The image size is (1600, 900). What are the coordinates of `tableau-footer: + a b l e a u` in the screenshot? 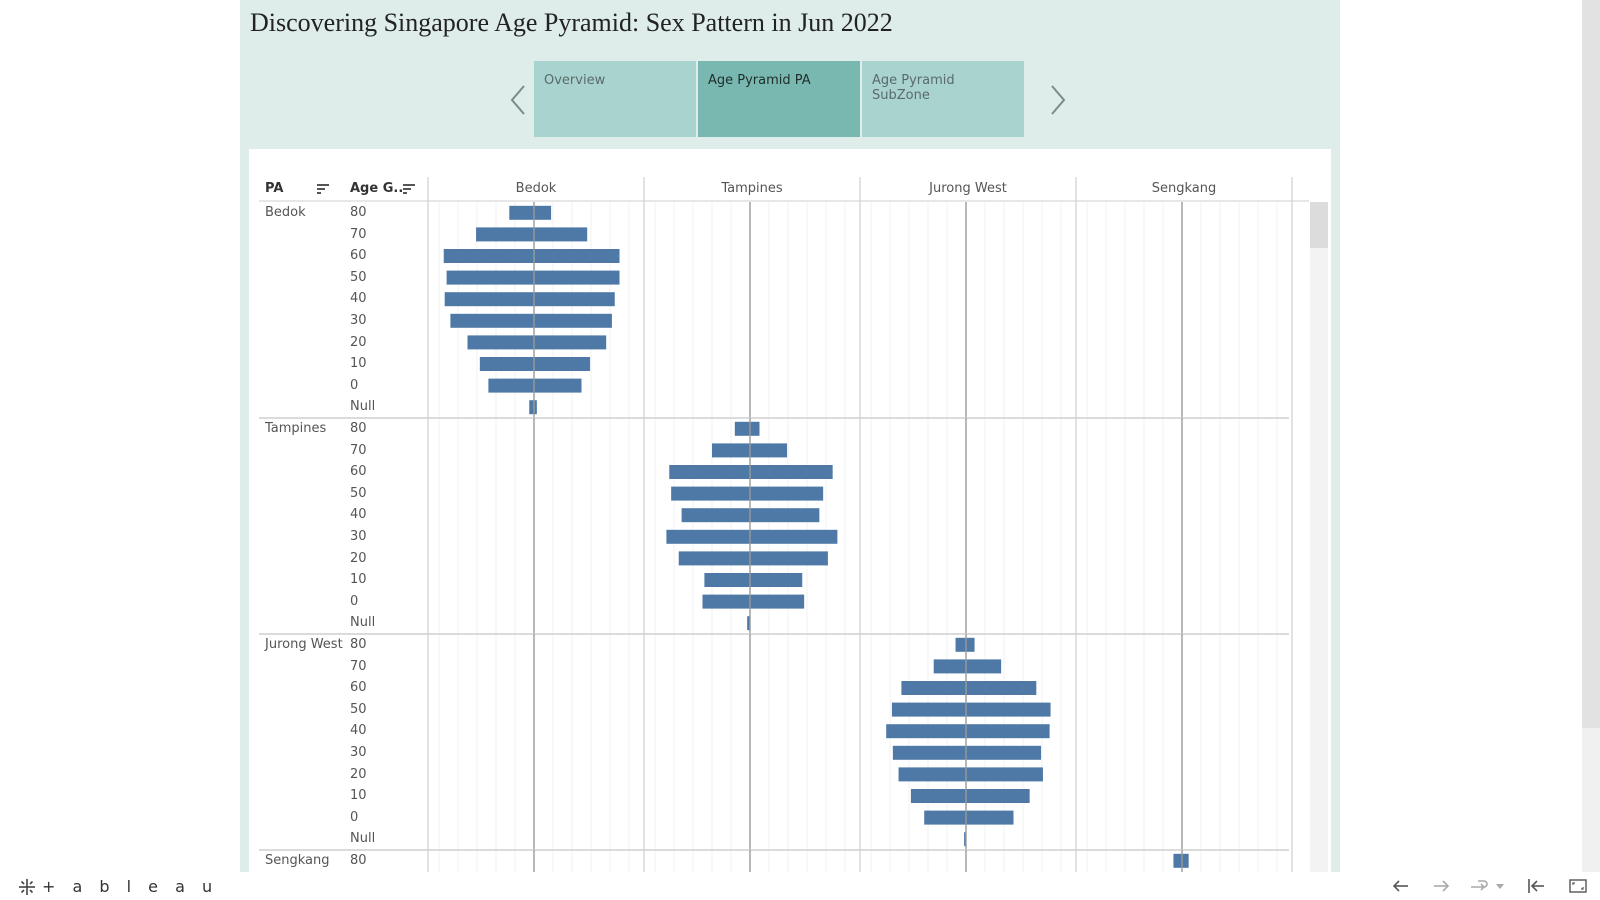 It's located at (800, 886).